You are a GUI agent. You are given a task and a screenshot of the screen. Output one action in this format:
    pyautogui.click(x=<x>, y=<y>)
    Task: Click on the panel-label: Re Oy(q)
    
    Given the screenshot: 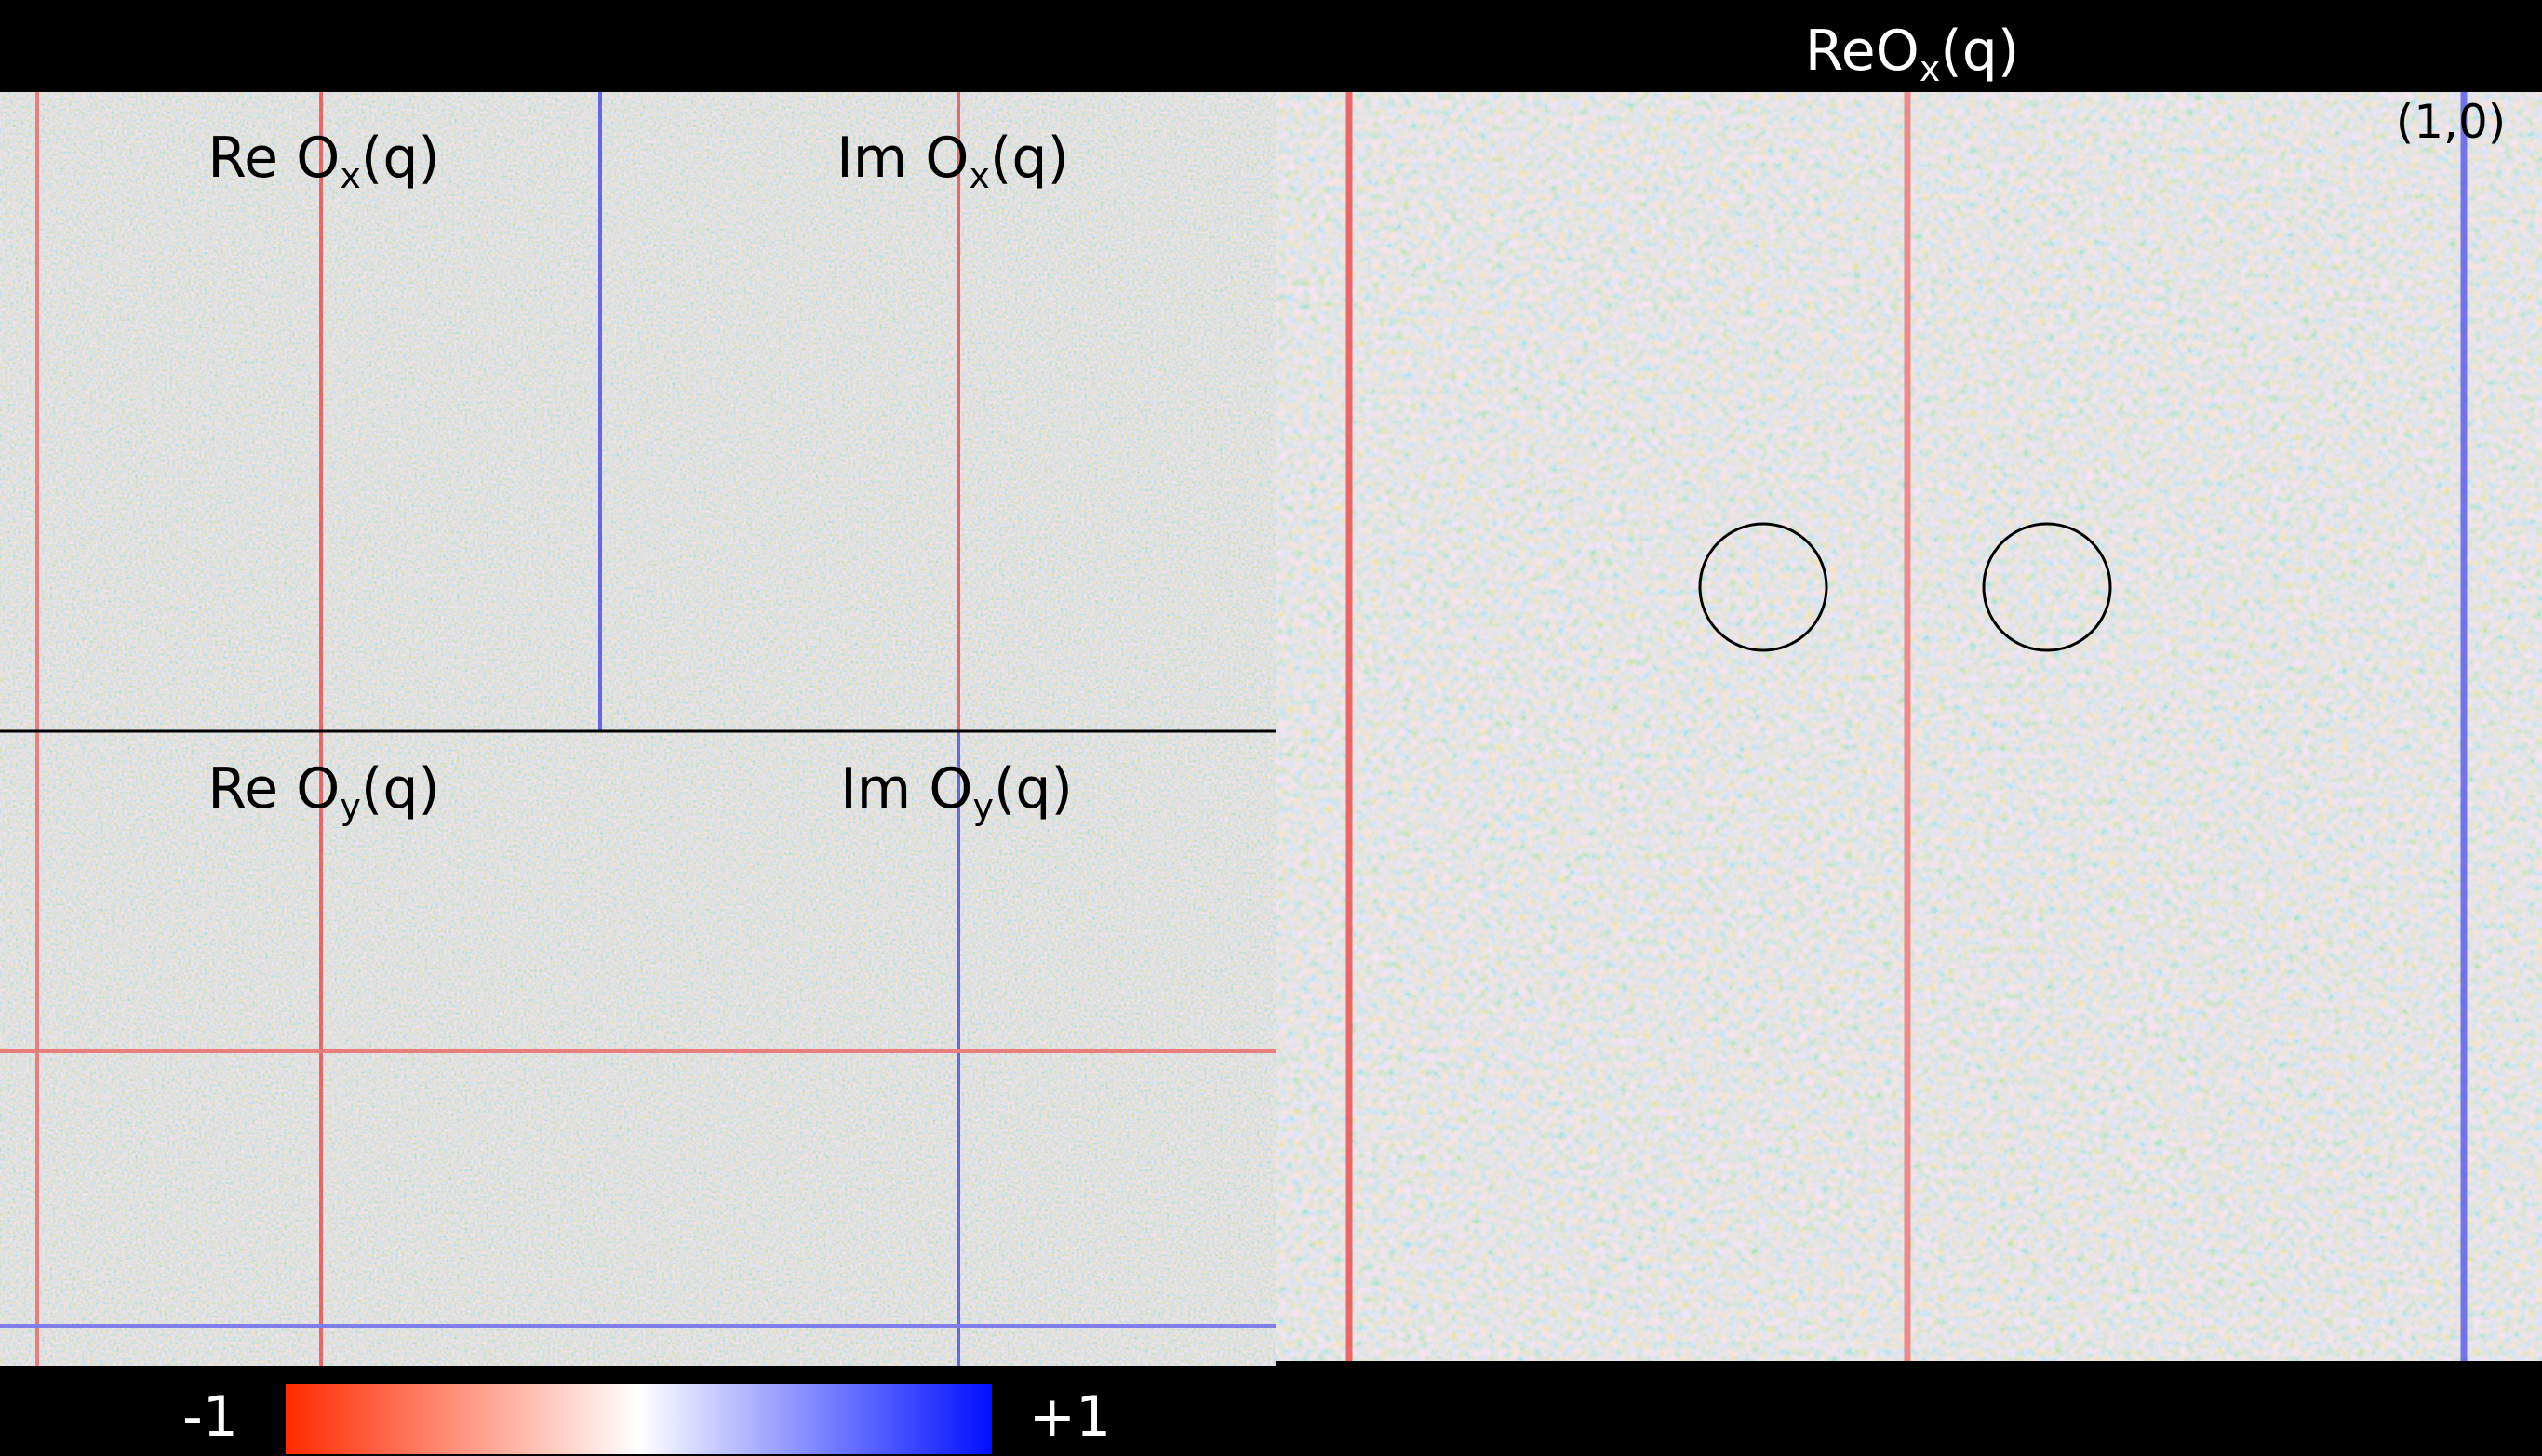 What is the action you would take?
    pyautogui.click(x=323, y=791)
    